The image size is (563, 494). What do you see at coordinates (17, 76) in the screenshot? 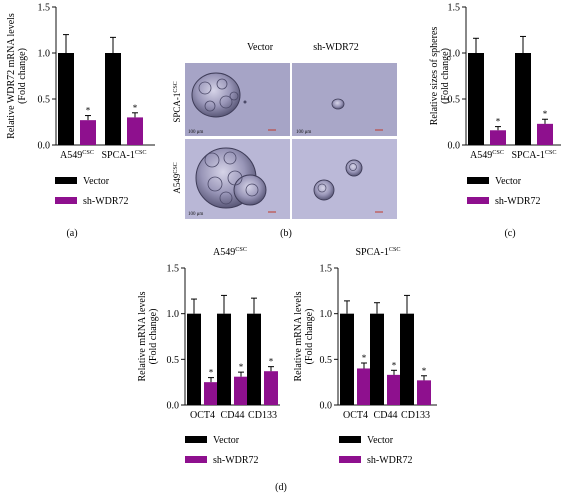
I see `y-axis-label: Relative WDR72 mRNA levels(Fold change)` at bounding box center [17, 76].